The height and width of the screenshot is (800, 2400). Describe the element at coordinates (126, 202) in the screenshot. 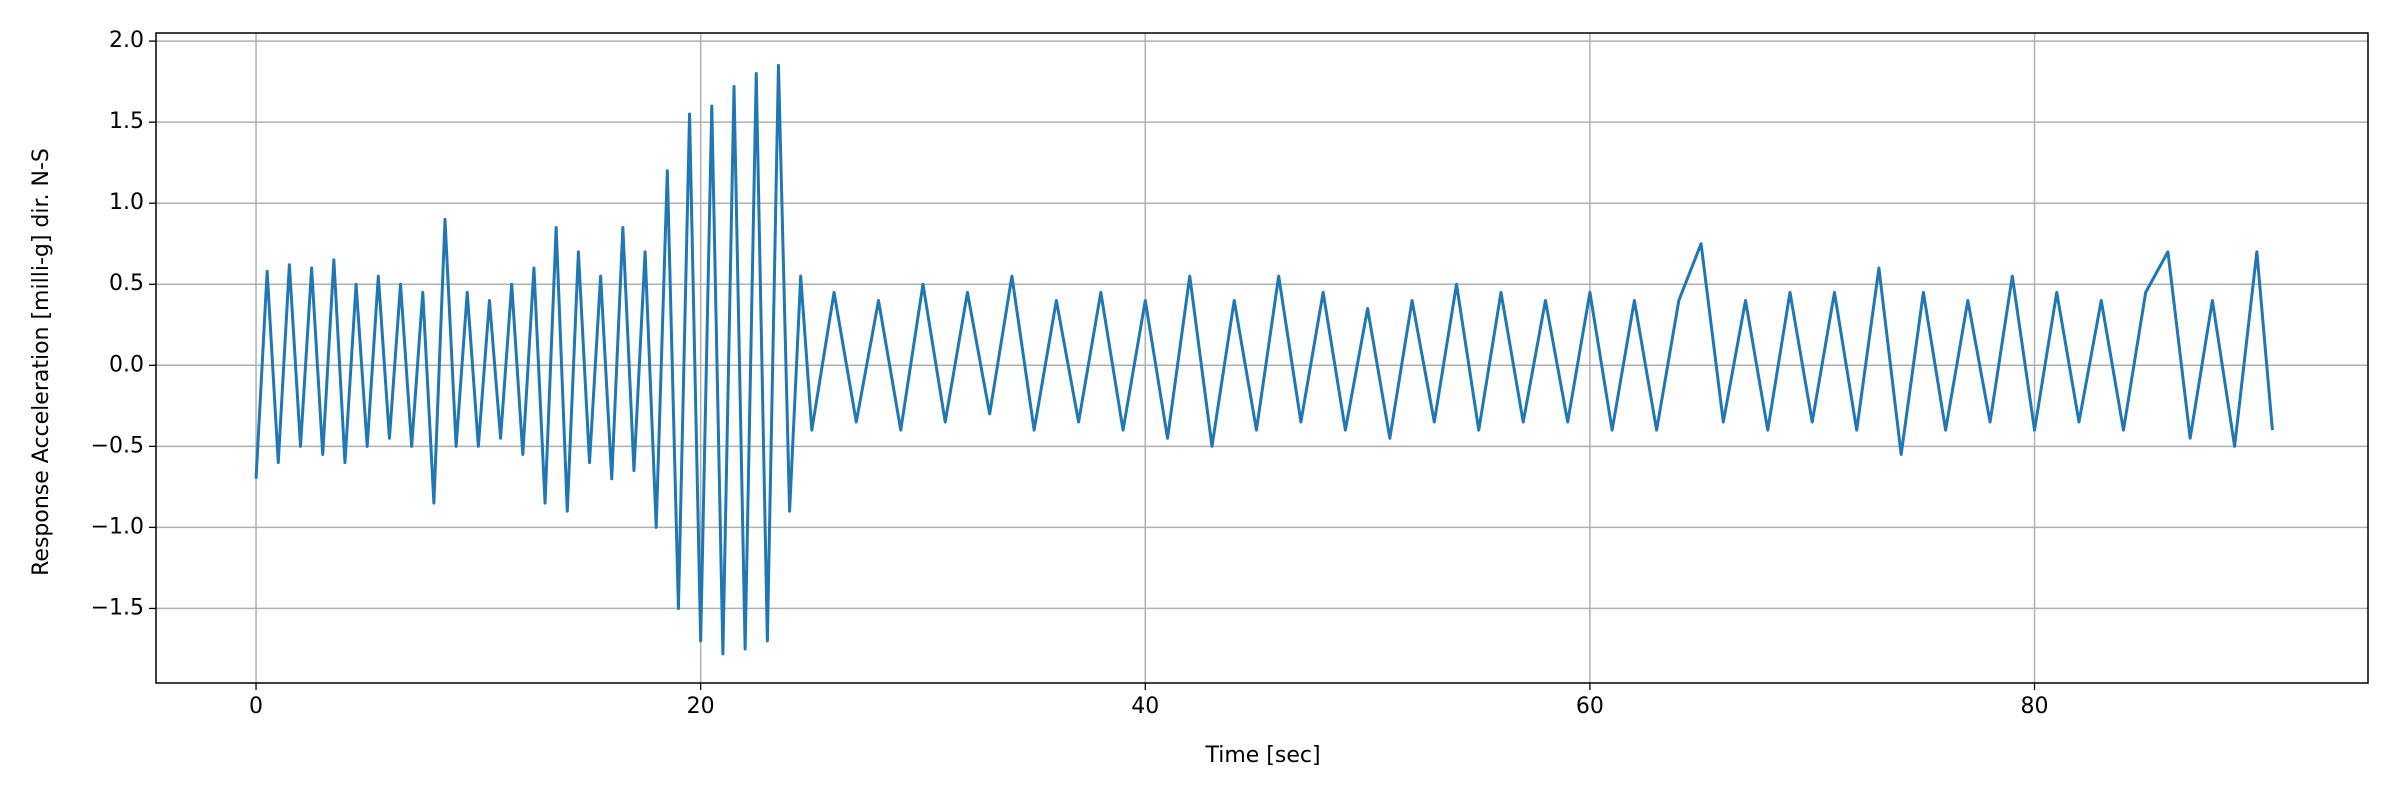

I see `y-tick-label: 1.0` at that location.